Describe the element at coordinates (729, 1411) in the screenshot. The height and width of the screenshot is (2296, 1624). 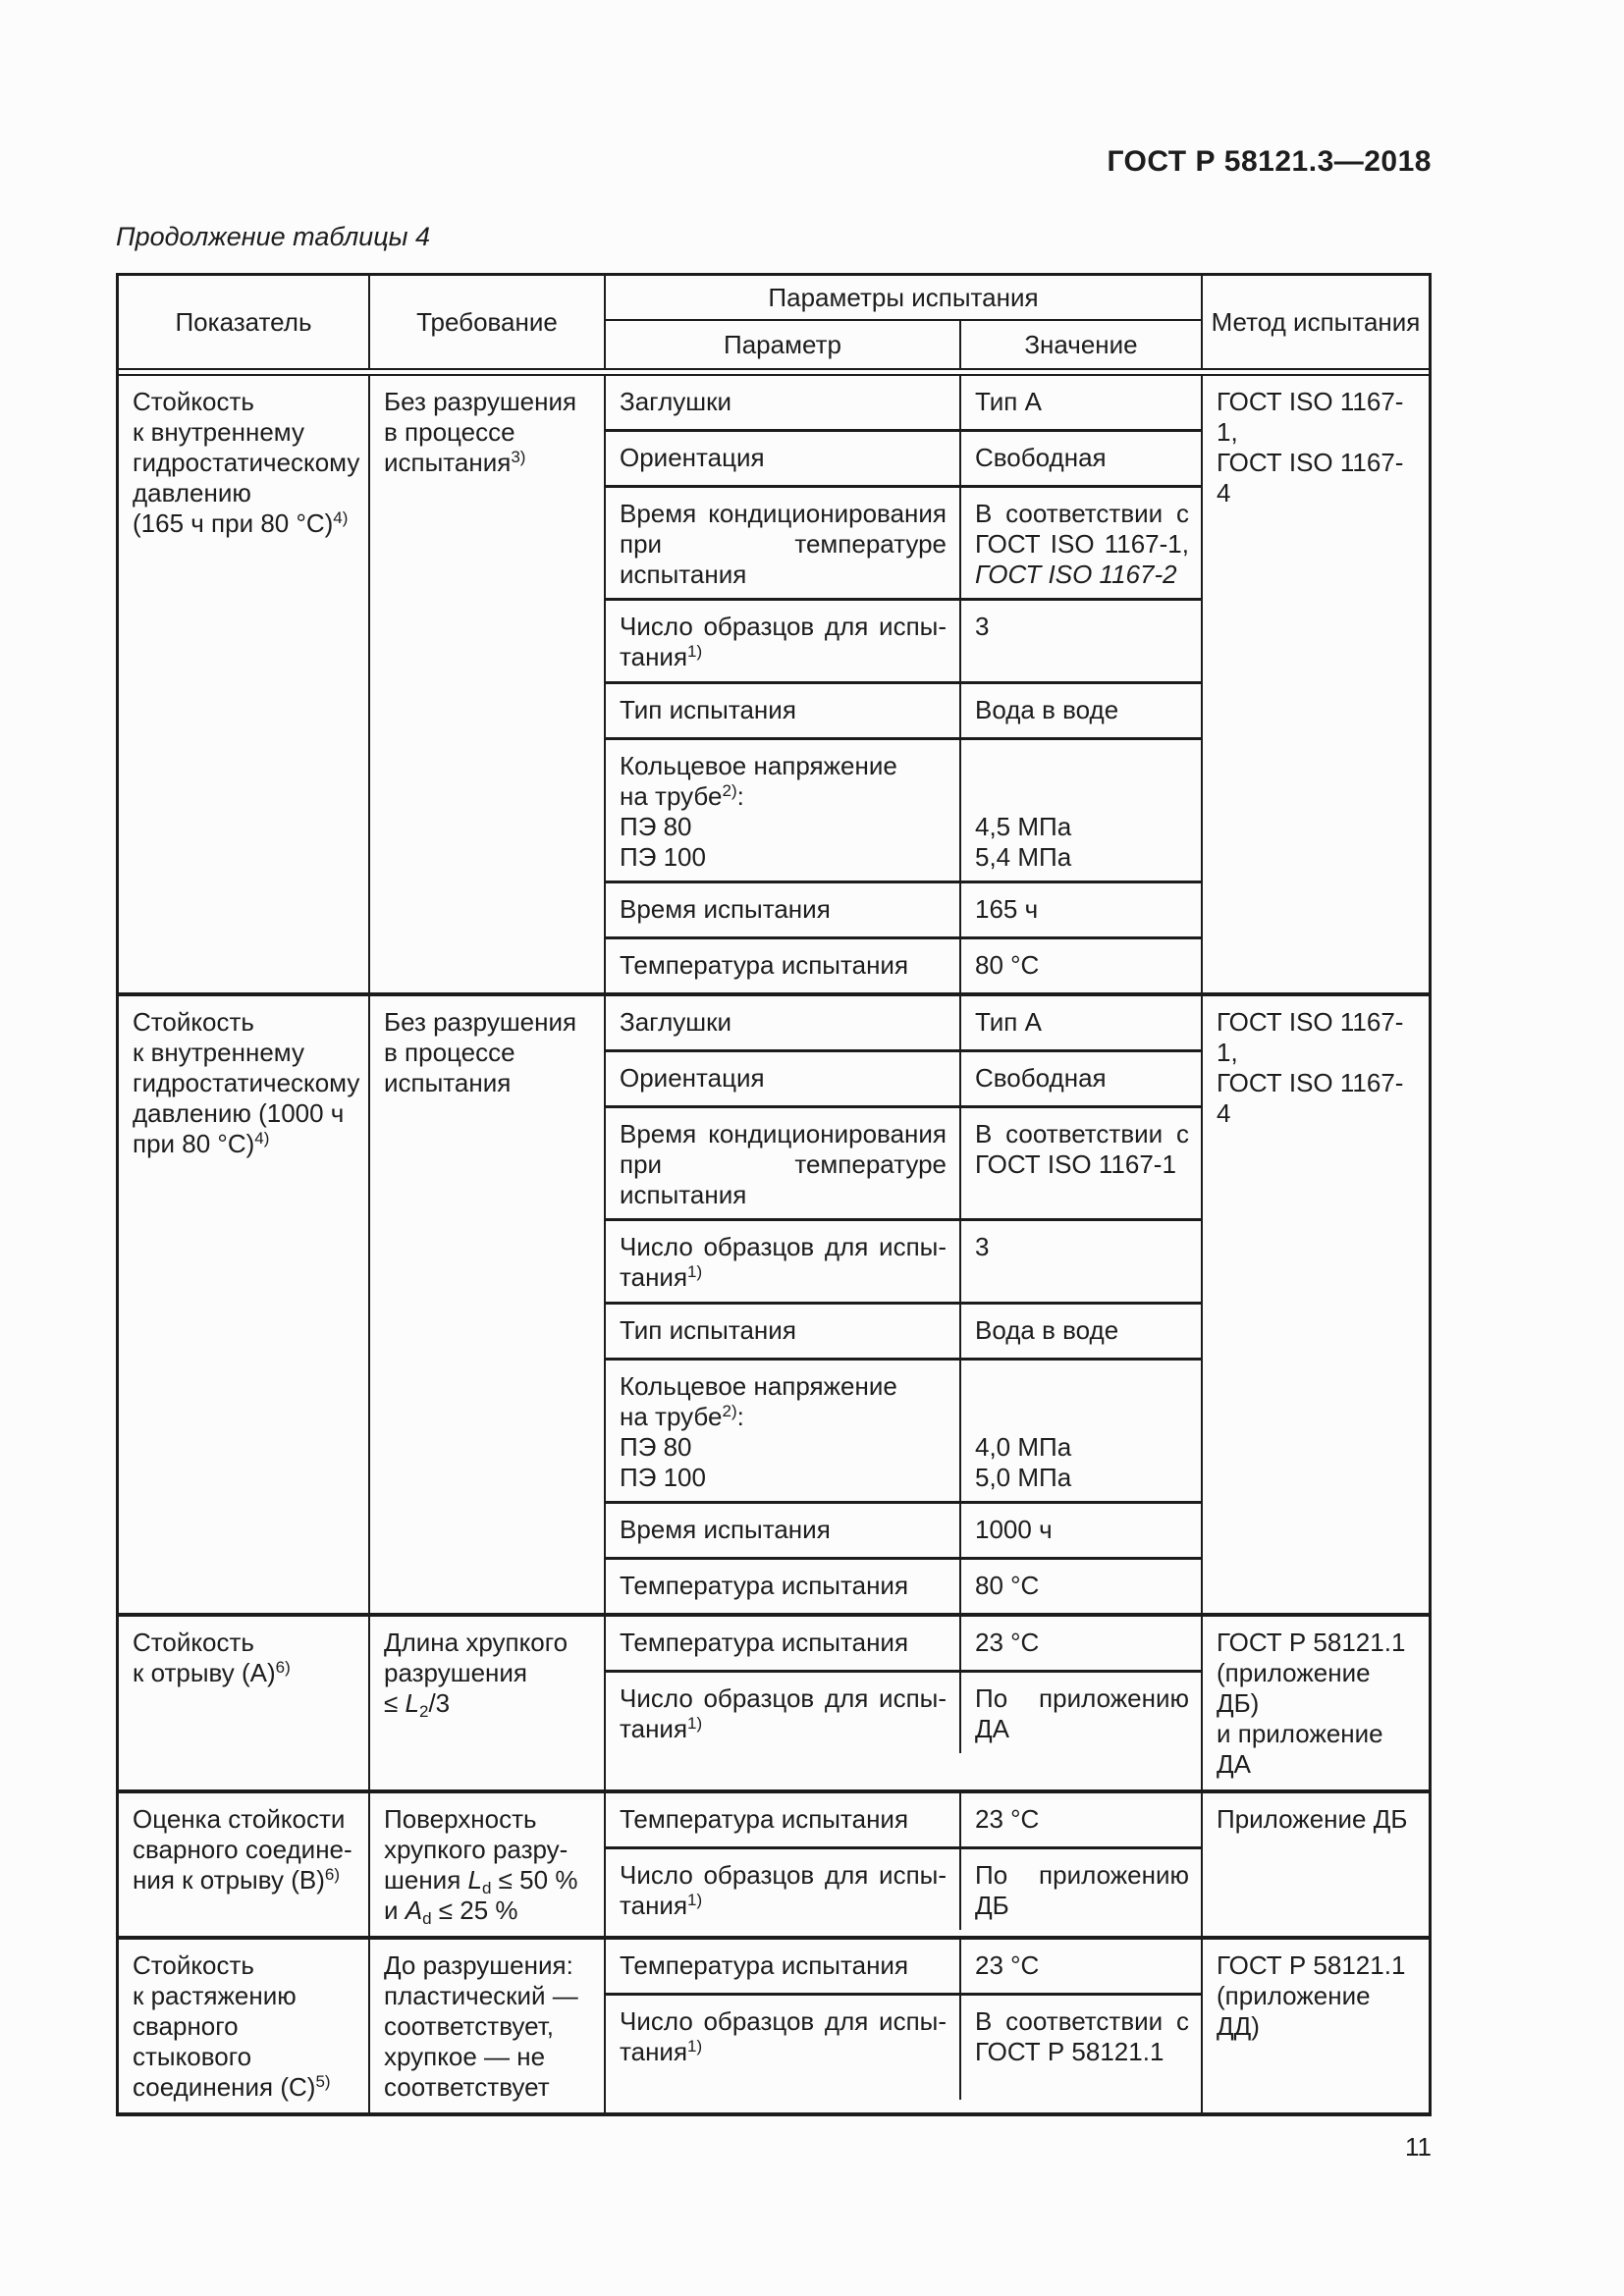
I see `footnote-marker: 2)` at that location.